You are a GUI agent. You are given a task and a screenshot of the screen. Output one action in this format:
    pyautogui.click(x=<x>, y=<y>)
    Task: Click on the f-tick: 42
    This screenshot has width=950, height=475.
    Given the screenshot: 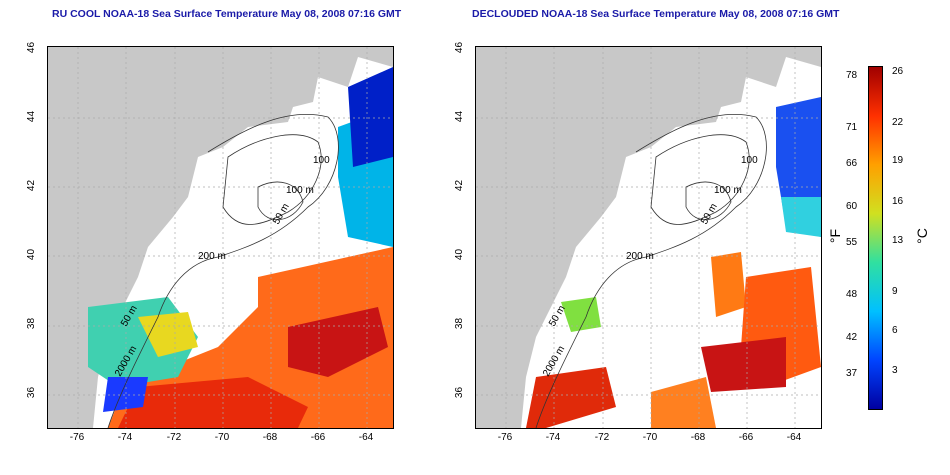 What is the action you would take?
    pyautogui.click(x=852, y=337)
    